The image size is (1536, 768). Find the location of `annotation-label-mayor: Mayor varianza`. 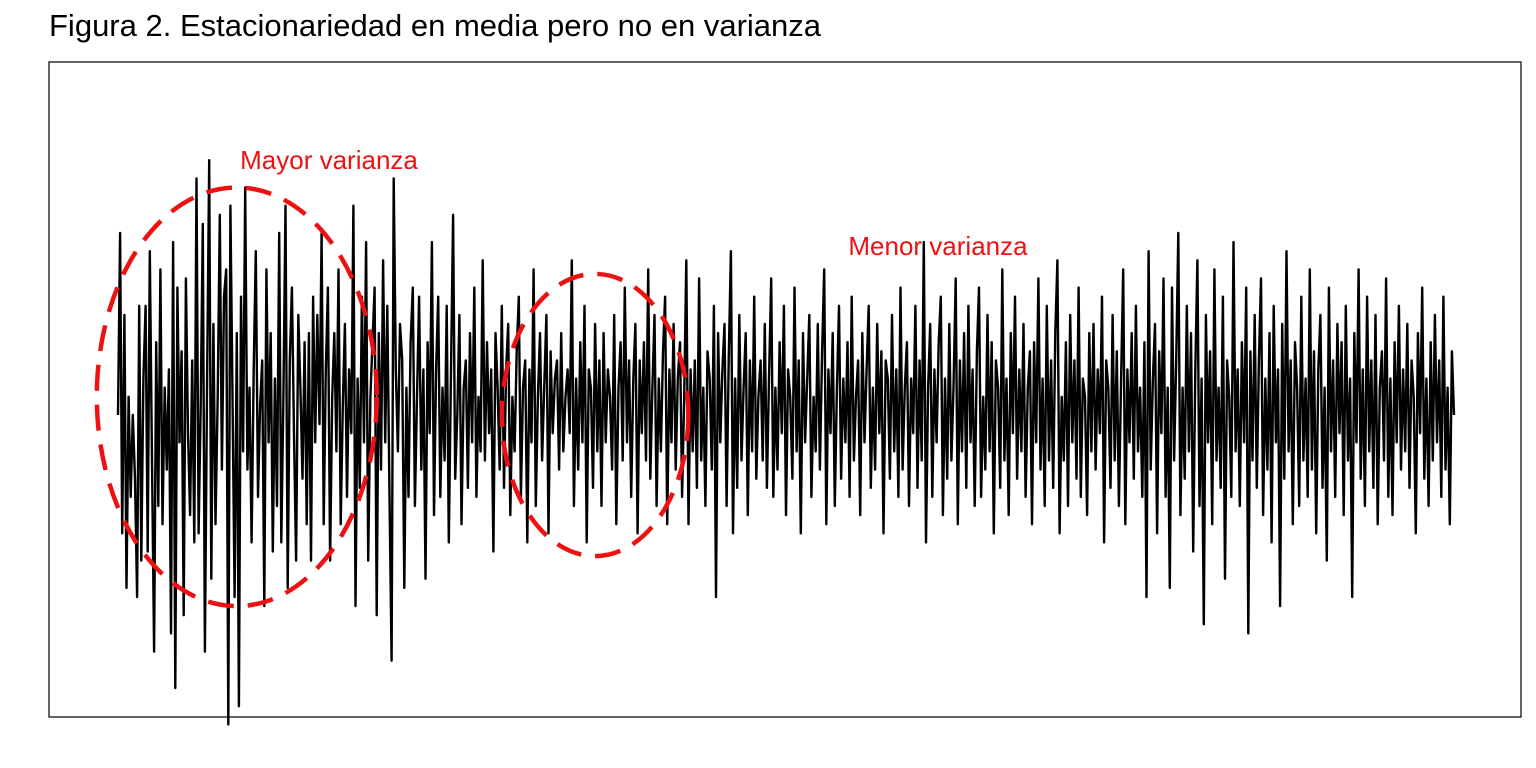

annotation-label-mayor: Mayor varianza is located at coordinates (329, 160).